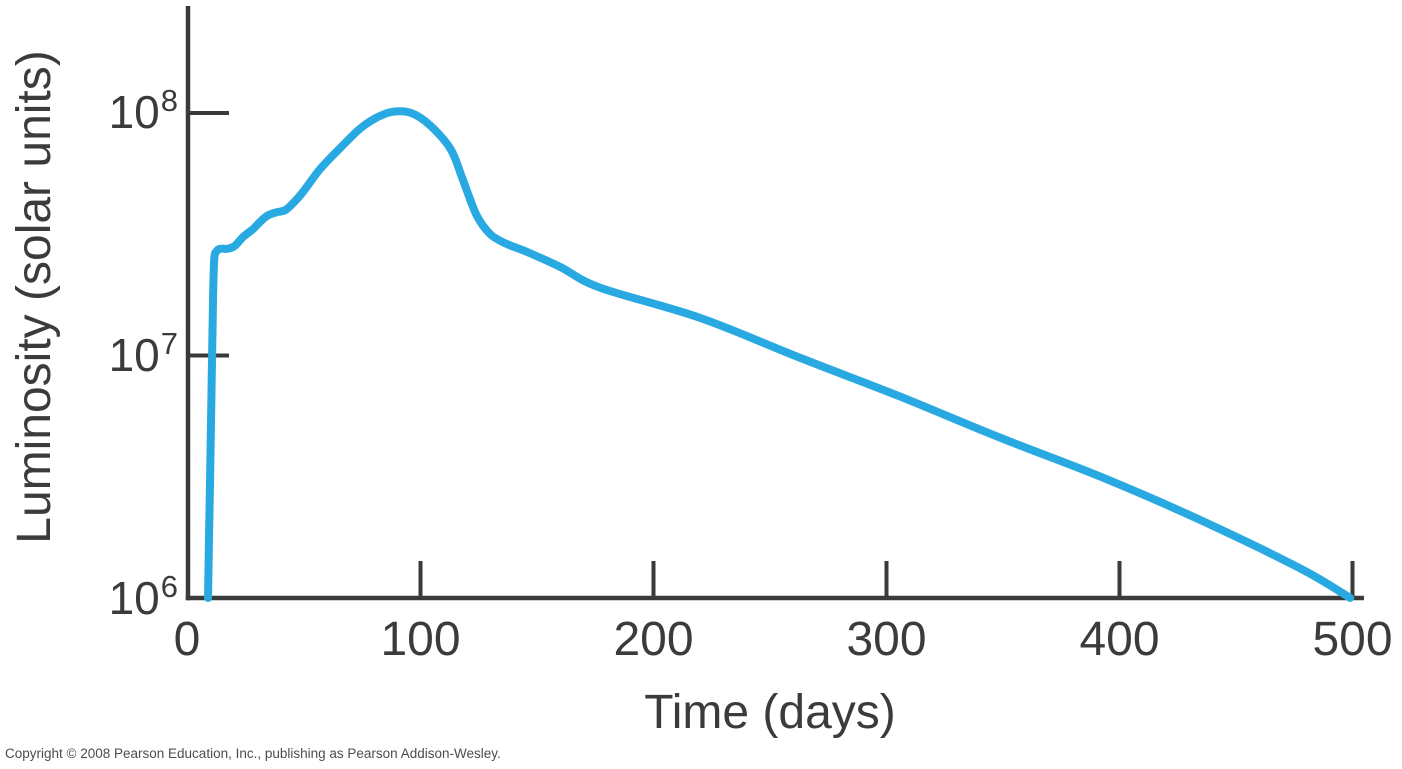  What do you see at coordinates (169, 586) in the screenshot?
I see `y-tick-1e6-exponent: 6` at bounding box center [169, 586].